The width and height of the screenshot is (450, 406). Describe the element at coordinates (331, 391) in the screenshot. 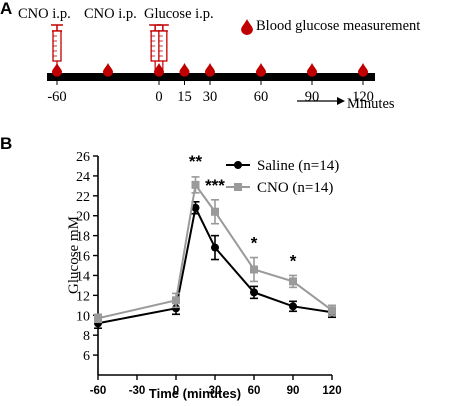

I see `x-tick-label: 120` at that location.